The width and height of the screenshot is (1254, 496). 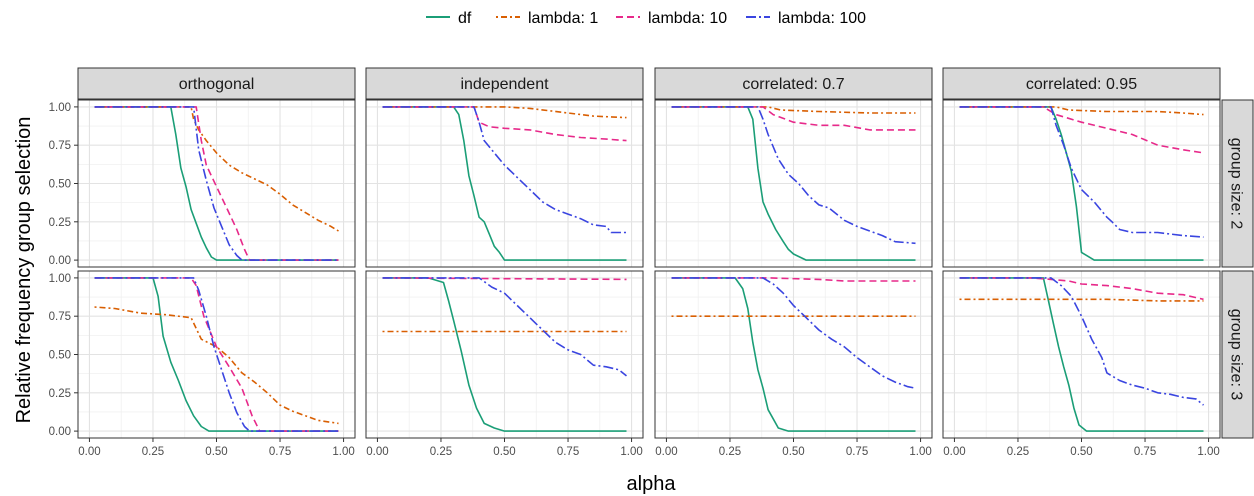 I want to click on legend-item-lambda-1: lambda: 1, so click(x=547, y=18).